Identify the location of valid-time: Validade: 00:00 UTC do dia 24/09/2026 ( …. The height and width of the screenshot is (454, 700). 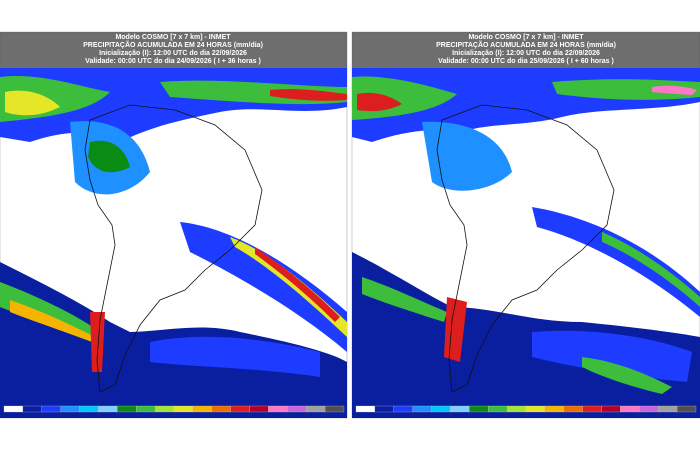
(173, 61).